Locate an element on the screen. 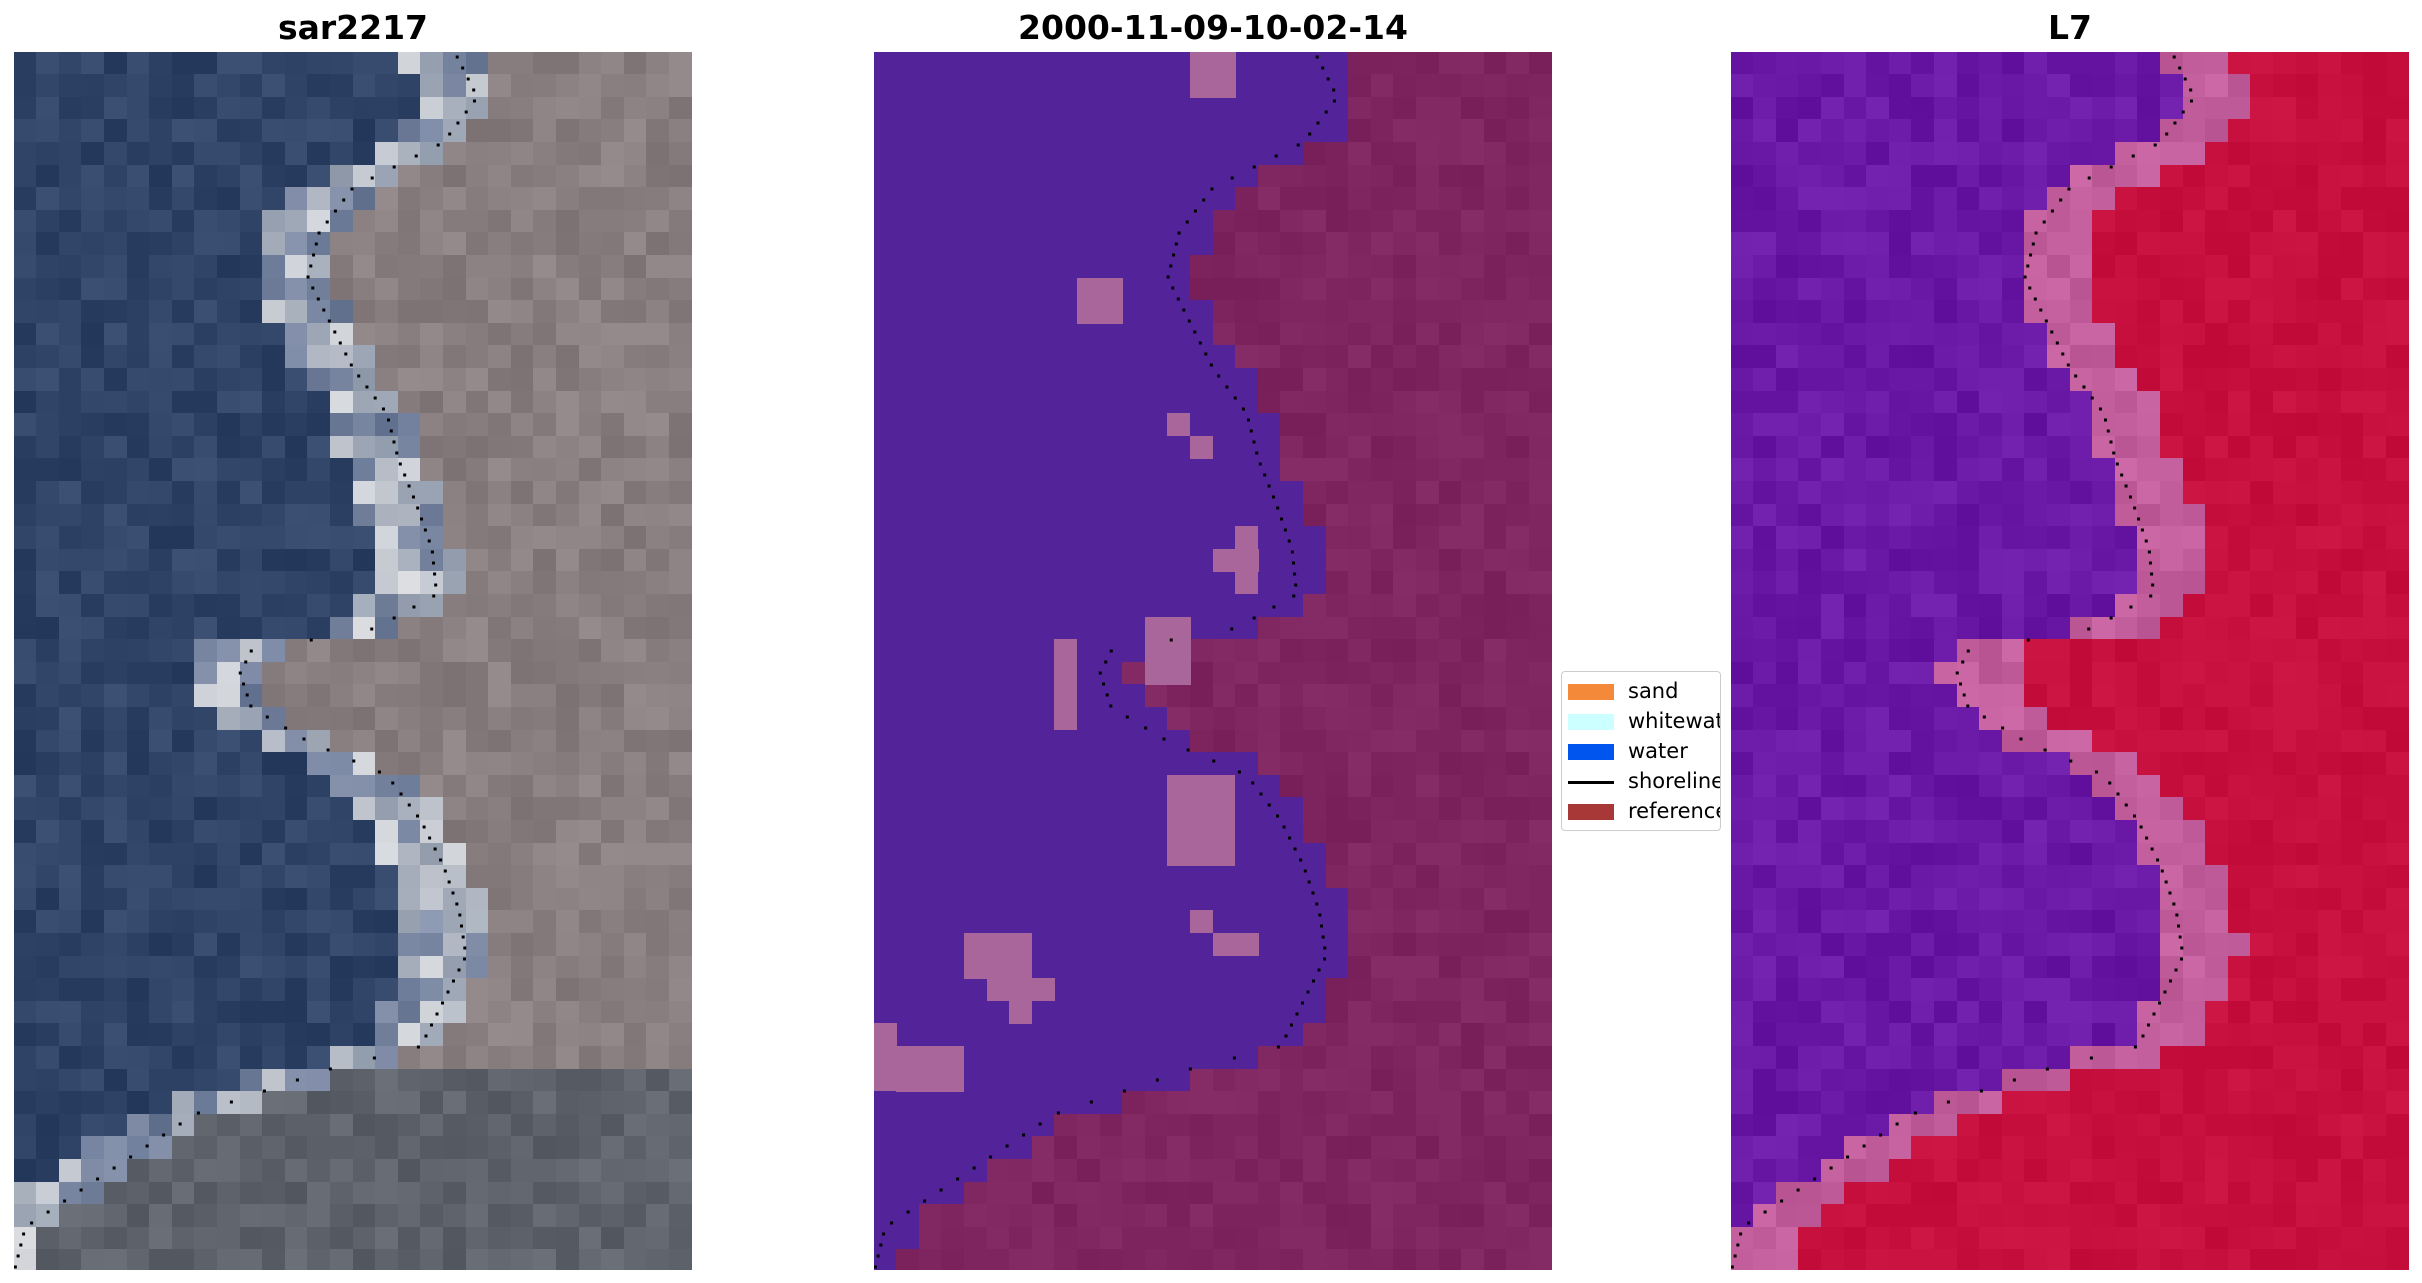 This screenshot has width=2422, height=1283. whitewater-swatch is located at coordinates (1591, 722).